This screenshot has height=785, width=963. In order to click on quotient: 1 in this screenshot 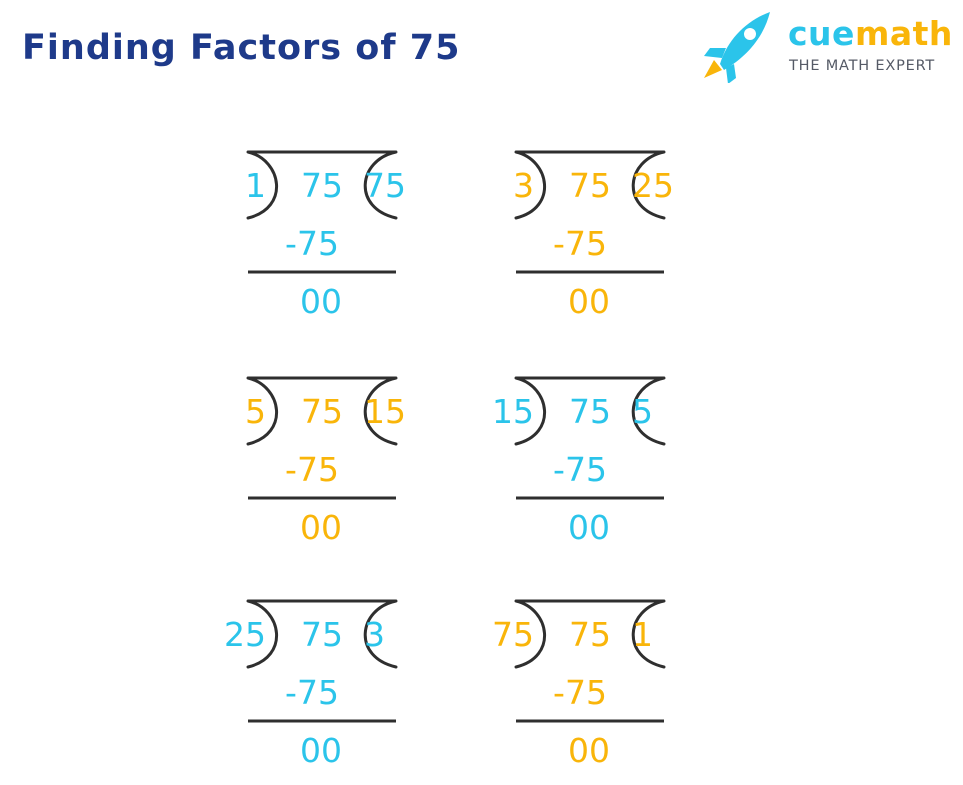, I will do `click(642, 634)`.